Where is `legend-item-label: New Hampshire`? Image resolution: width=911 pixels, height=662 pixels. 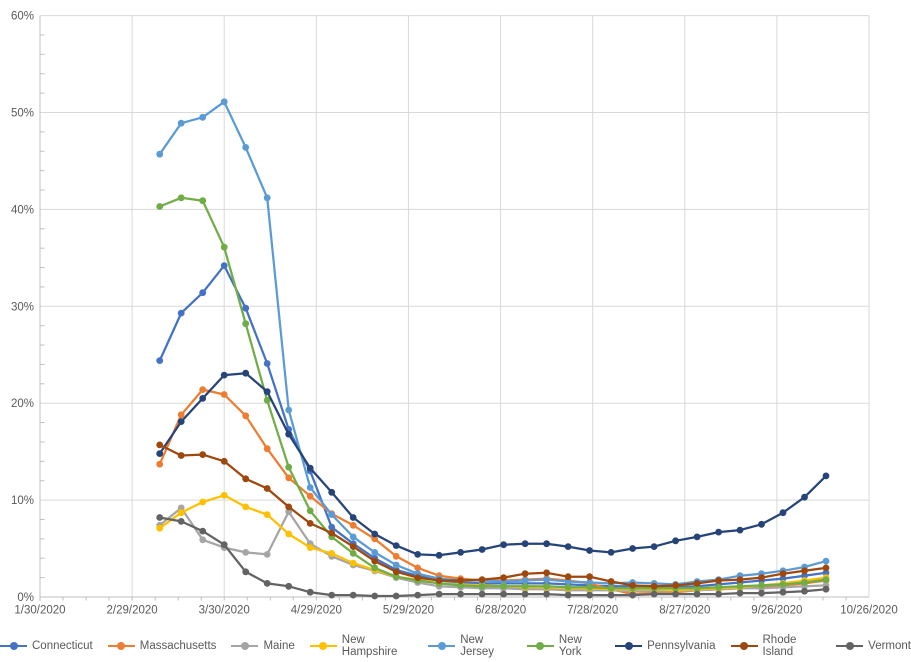 legend-item-label: New Hampshire is located at coordinates (369, 646).